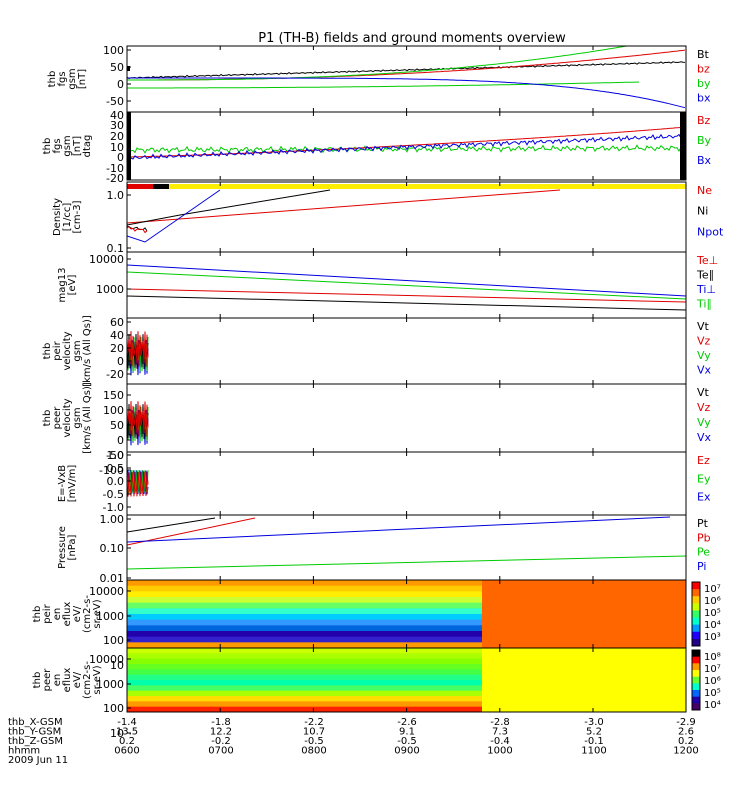 The width and height of the screenshot is (750, 804). What do you see at coordinates (117, 665) in the screenshot?
I see `y-tick-label: 10` at bounding box center [117, 665].